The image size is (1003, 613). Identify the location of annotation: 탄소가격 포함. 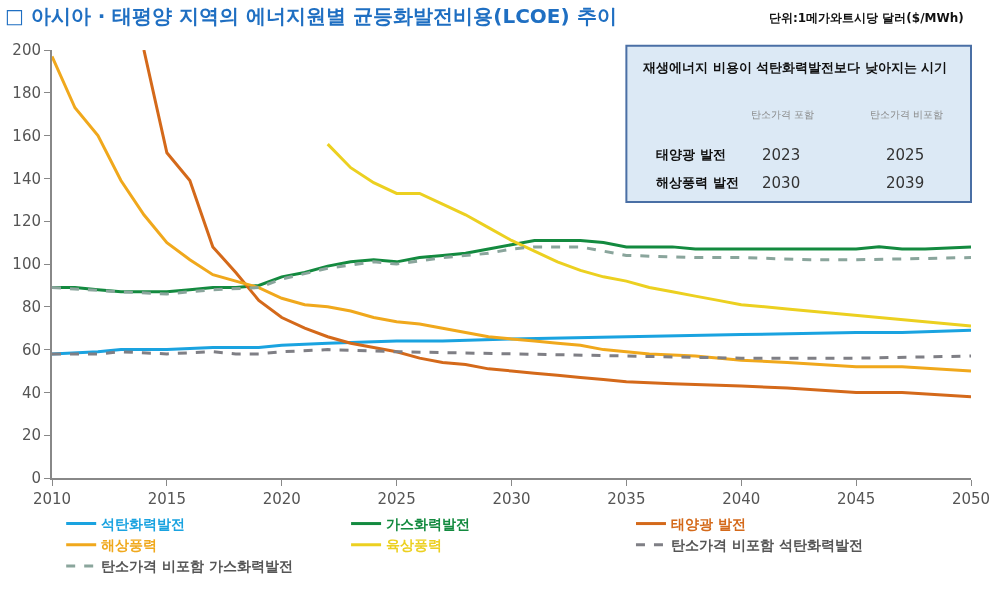
(783, 114).